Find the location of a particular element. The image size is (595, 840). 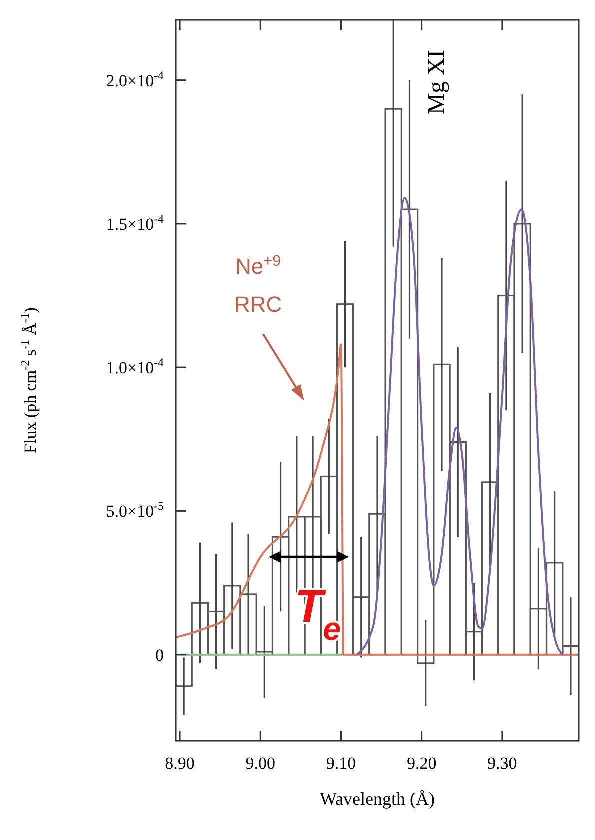

y-tick-label: 2.0×10$^{-4}$ is located at coordinates (135, 79).